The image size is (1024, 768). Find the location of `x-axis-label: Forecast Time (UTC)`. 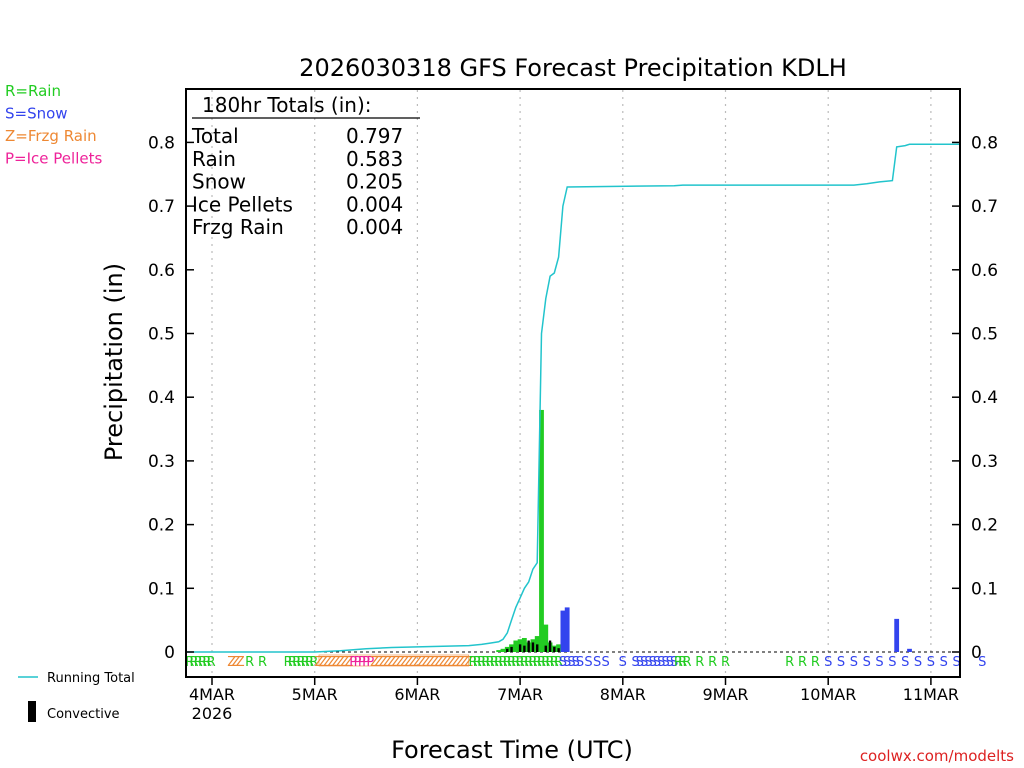

x-axis-label: Forecast Time (UTC) is located at coordinates (512, 750).